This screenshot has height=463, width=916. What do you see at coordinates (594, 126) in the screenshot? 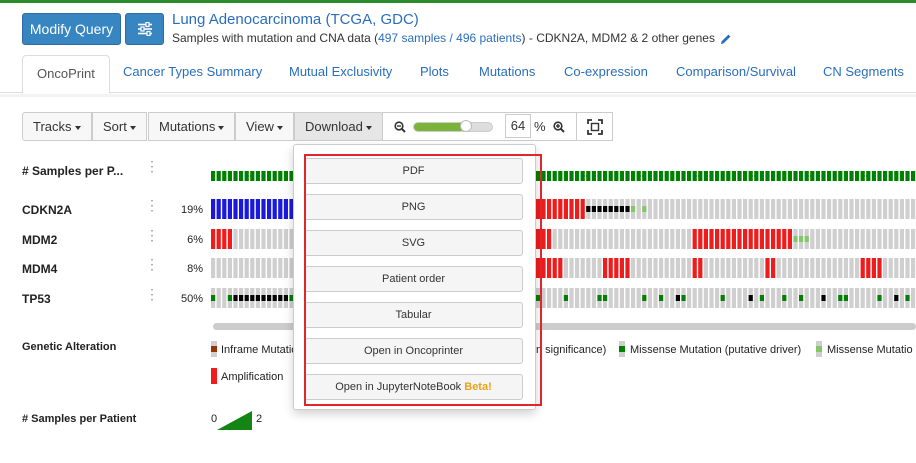
I see `zoom-to-fit-button` at bounding box center [594, 126].